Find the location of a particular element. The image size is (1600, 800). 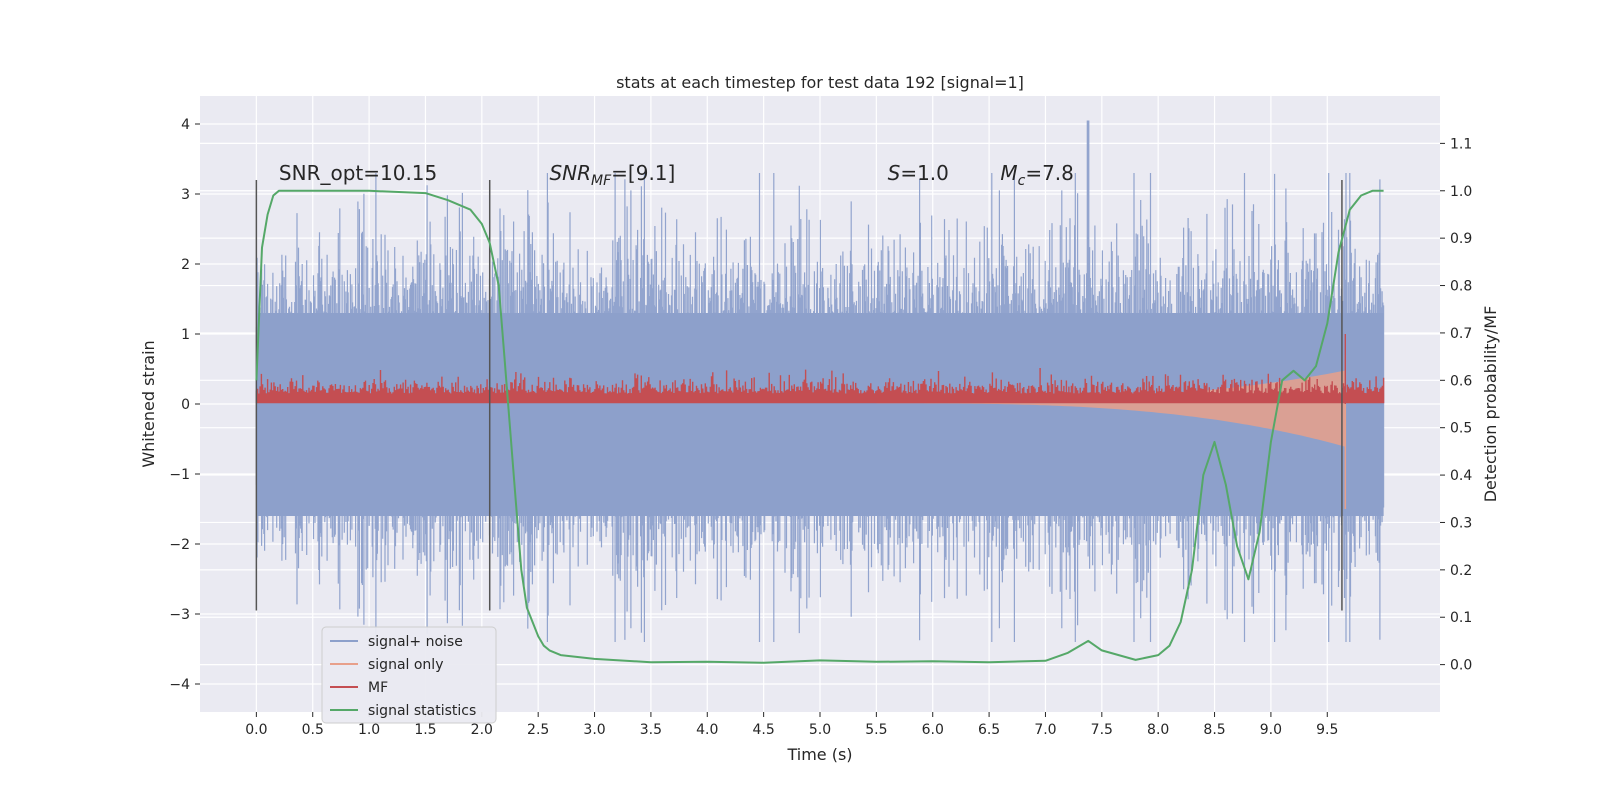

y-tick-label: 3 is located at coordinates (185, 195).